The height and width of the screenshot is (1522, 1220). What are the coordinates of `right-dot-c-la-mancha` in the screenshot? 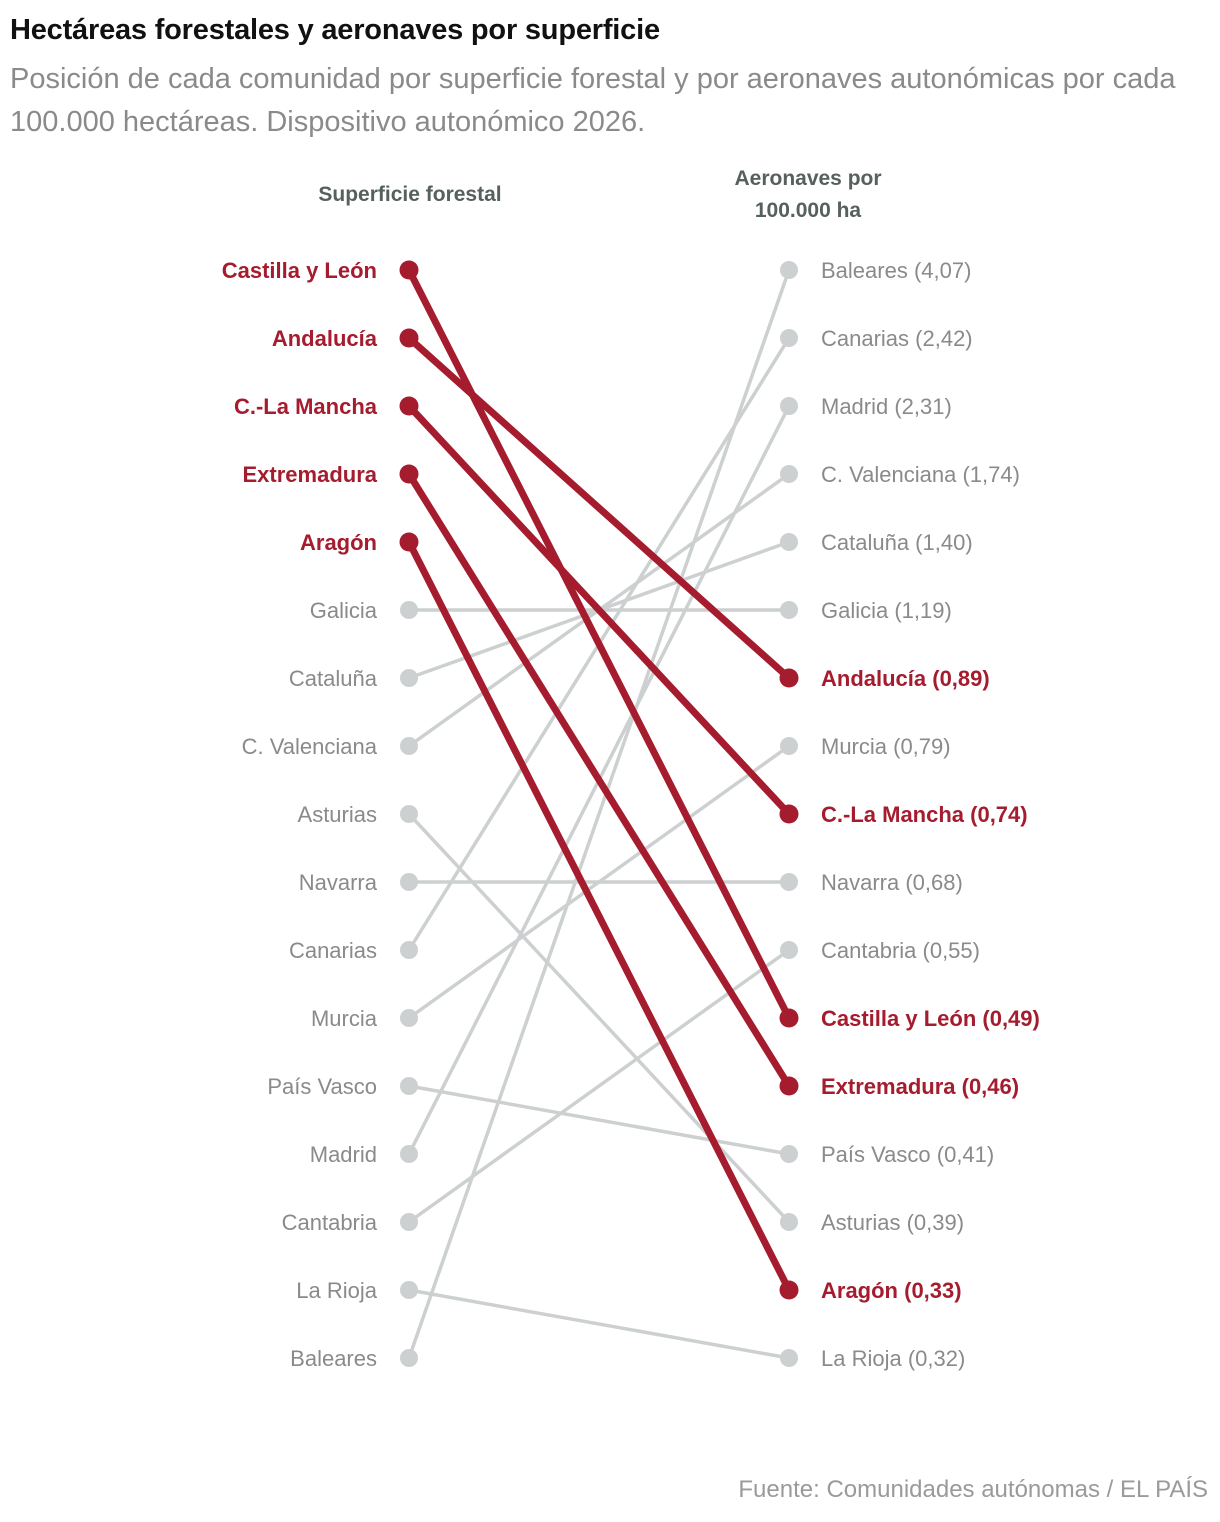 It's located at (789, 814).